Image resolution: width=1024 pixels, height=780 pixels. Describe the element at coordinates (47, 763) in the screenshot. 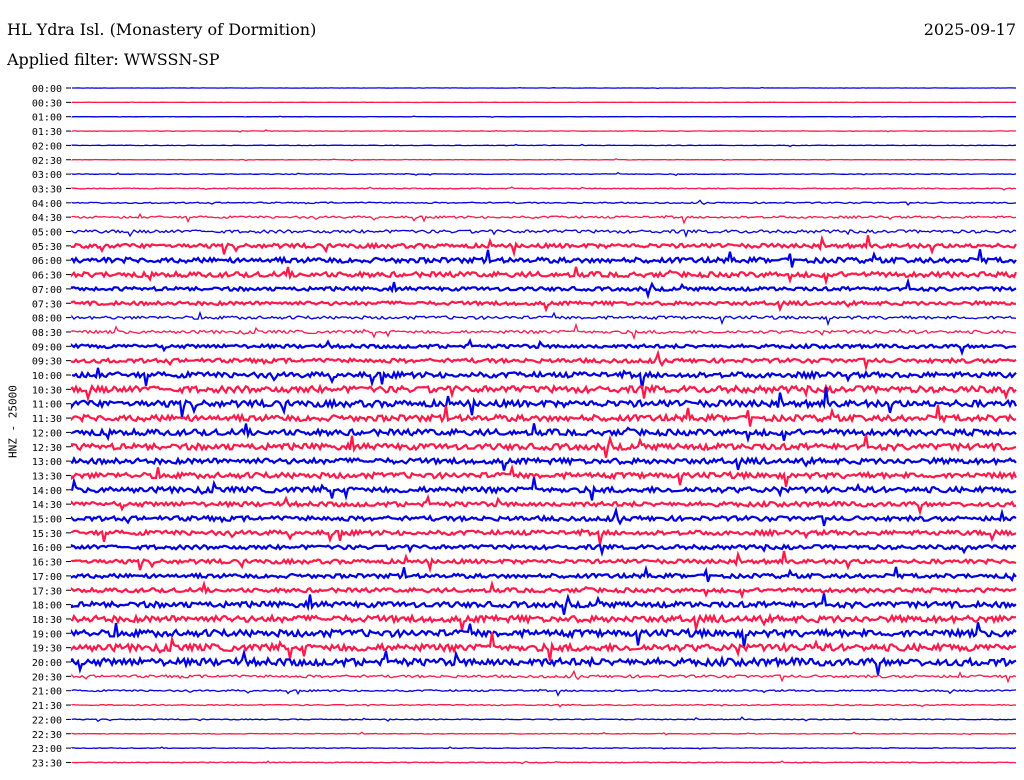

I see `row-time-label: 23:30` at that location.